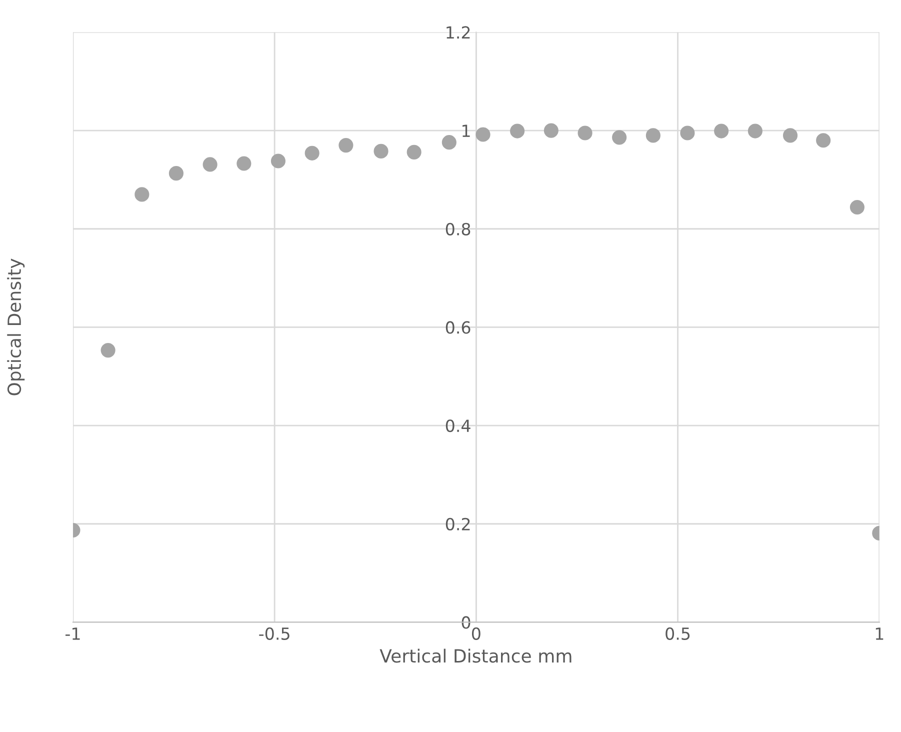 The image size is (901, 732). Describe the element at coordinates (678, 633) in the screenshot. I see `x-tick-label: 0.5` at that location.